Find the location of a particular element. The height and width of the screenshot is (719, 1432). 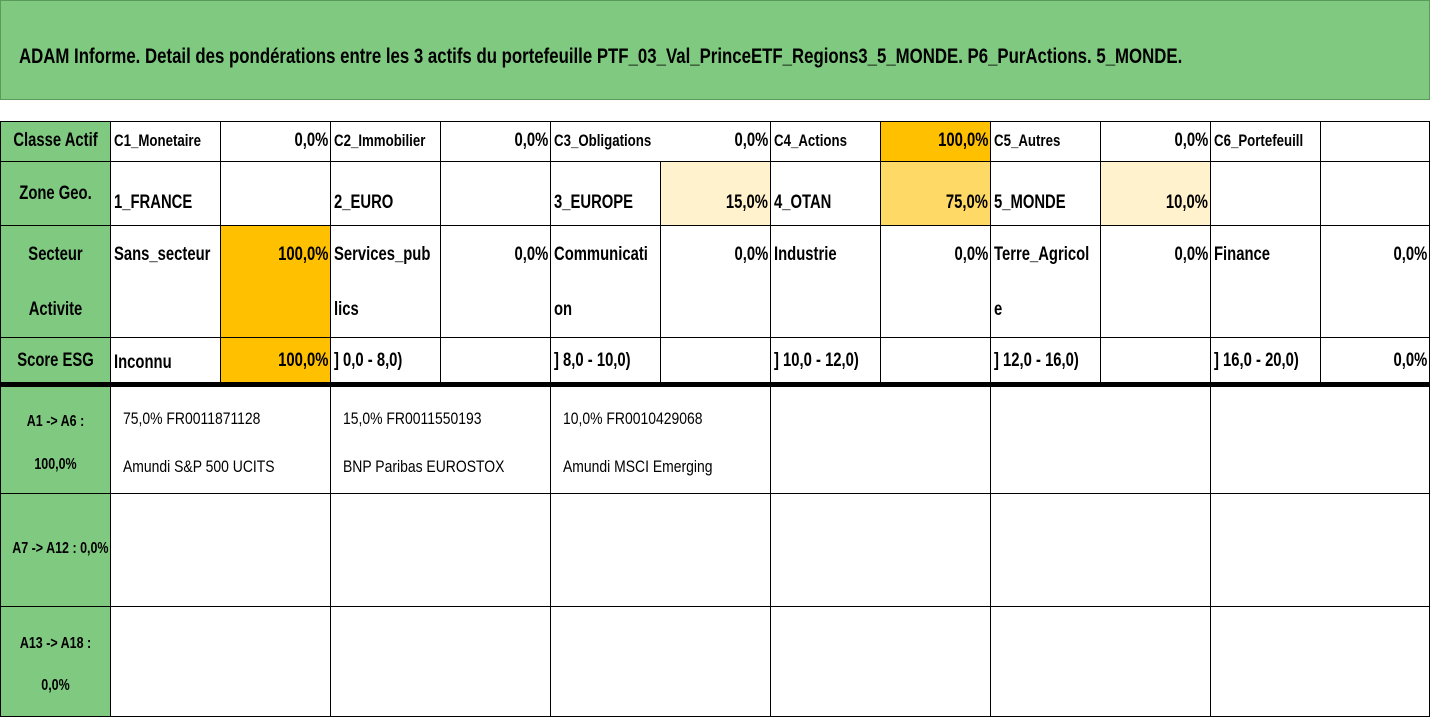

esg-name-5: ] 12,0 - 16,0) is located at coordinates (1046, 360).